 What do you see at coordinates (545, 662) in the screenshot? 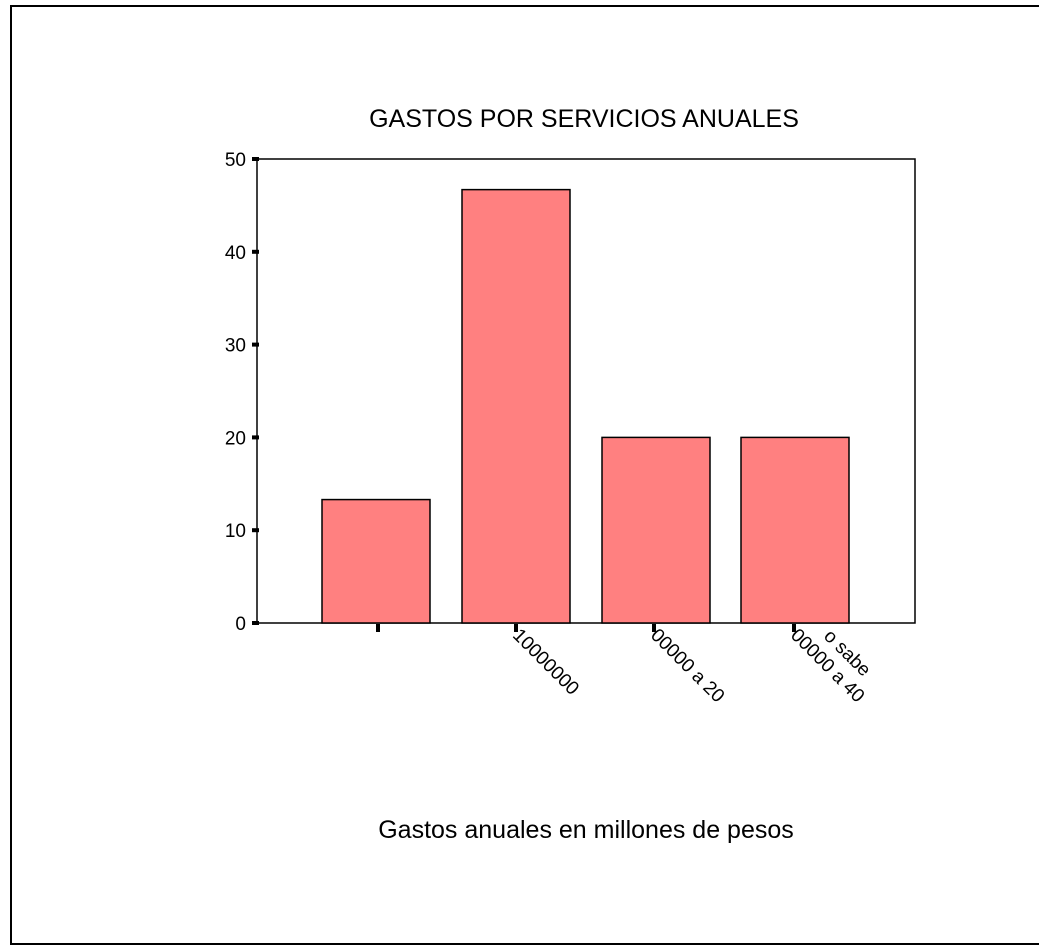
I see `x-tick-label: 10000000` at bounding box center [545, 662].